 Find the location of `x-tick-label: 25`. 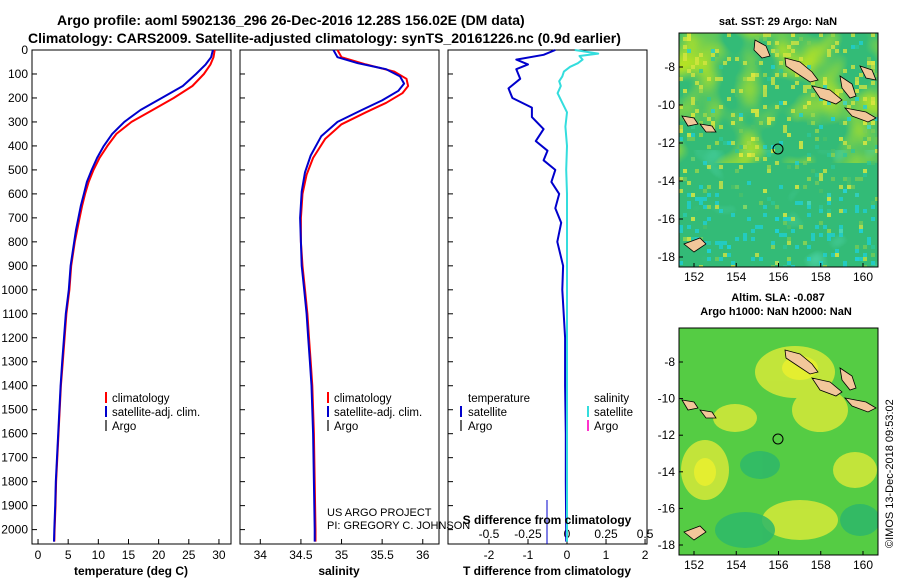

x-tick-label: 25 is located at coordinates (189, 555).